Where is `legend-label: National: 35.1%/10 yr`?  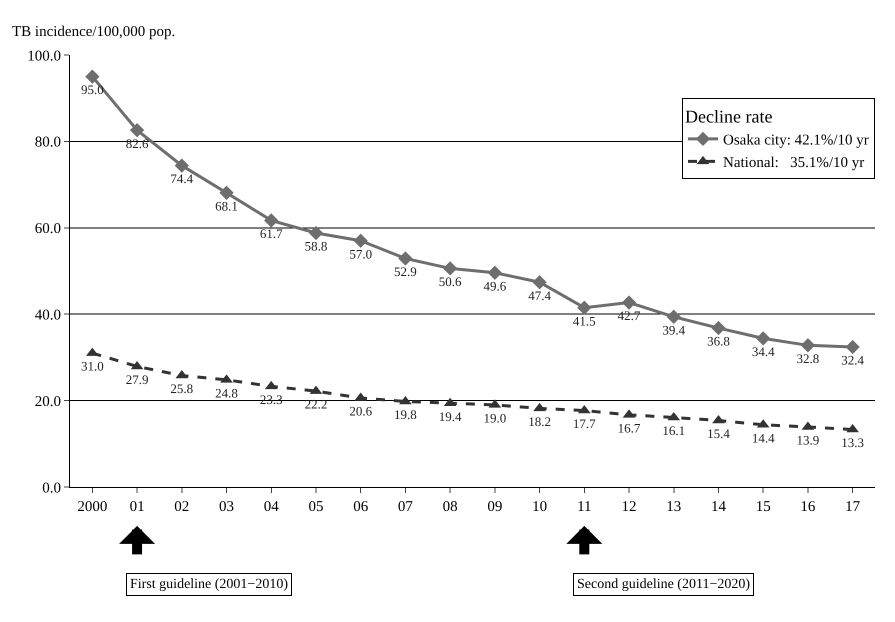
legend-label: National: 35.1%/10 yr is located at coordinates (793, 163).